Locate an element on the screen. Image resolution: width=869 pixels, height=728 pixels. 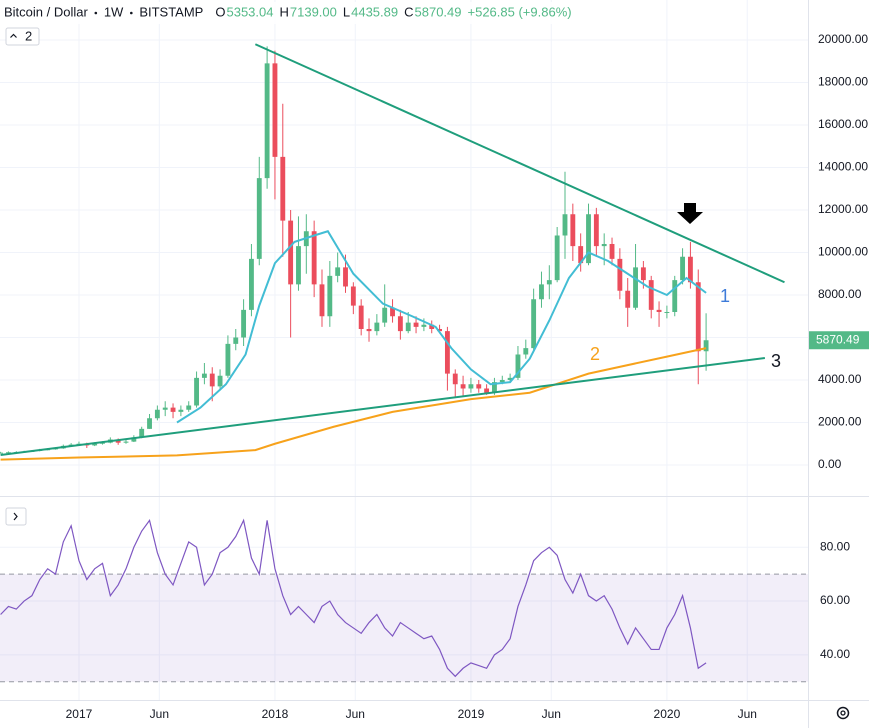
gear-ring is located at coordinates (843, 713).